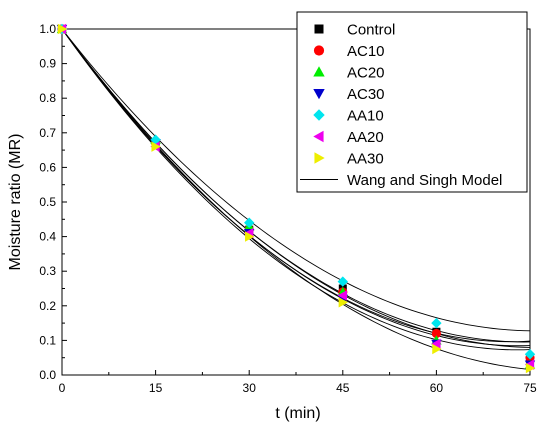  Describe the element at coordinates (156, 388) in the screenshot. I see `x-tick-label: 15` at that location.